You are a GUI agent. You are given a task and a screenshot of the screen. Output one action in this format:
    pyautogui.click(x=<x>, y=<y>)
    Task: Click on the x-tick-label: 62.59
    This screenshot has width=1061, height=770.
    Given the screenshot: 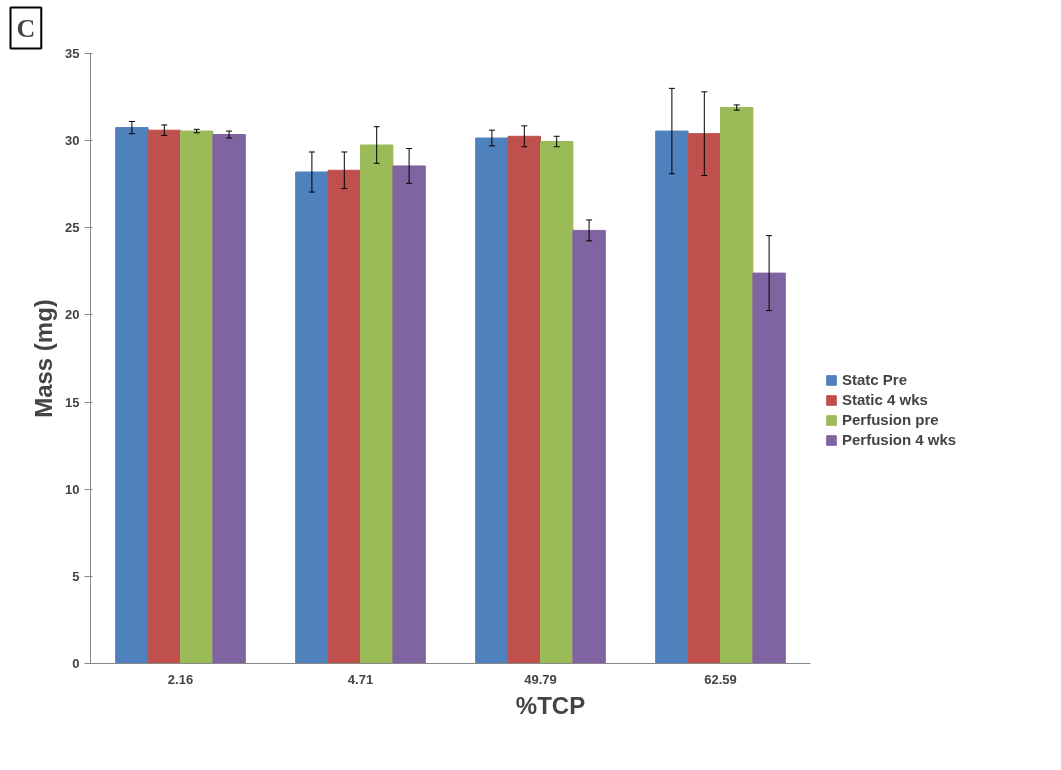 What is the action you would take?
    pyautogui.click(x=720, y=679)
    